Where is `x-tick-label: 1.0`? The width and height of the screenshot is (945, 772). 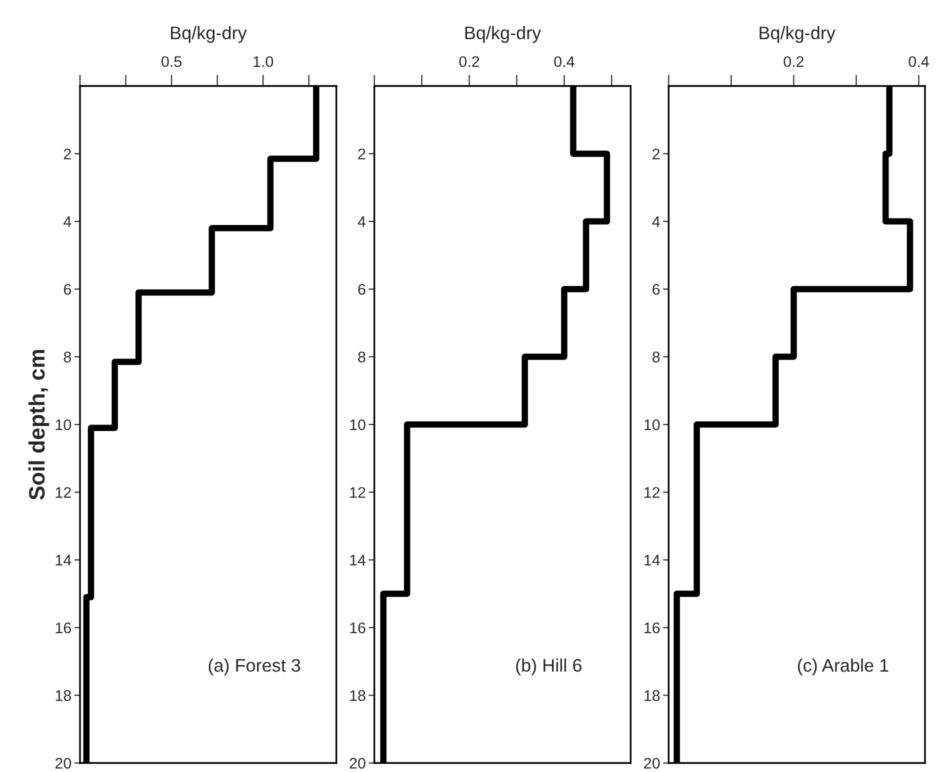 x-tick-label: 1.0 is located at coordinates (264, 62).